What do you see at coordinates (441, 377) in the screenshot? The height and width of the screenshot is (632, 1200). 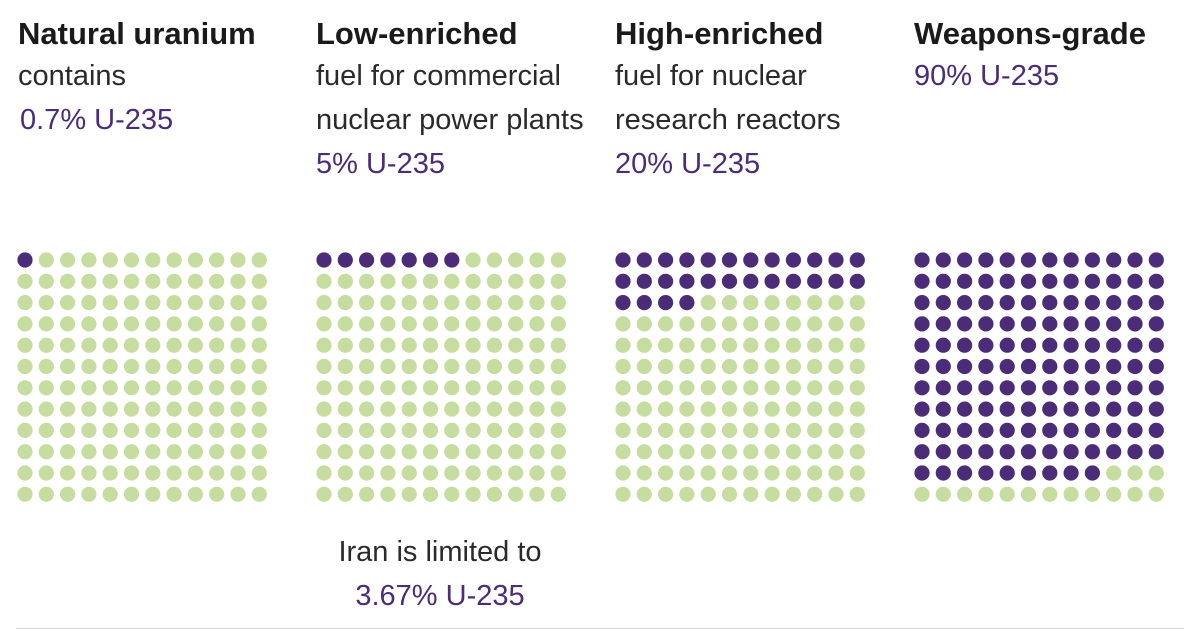 I see `waffle-low-enriched` at bounding box center [441, 377].